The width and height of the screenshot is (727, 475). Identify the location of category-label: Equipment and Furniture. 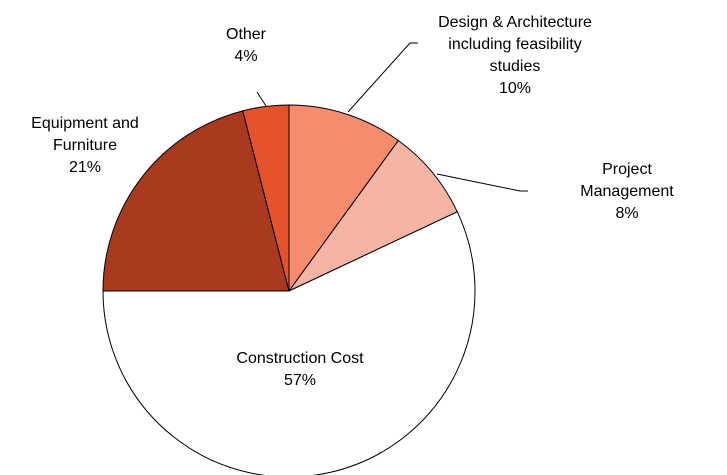
(85, 134).